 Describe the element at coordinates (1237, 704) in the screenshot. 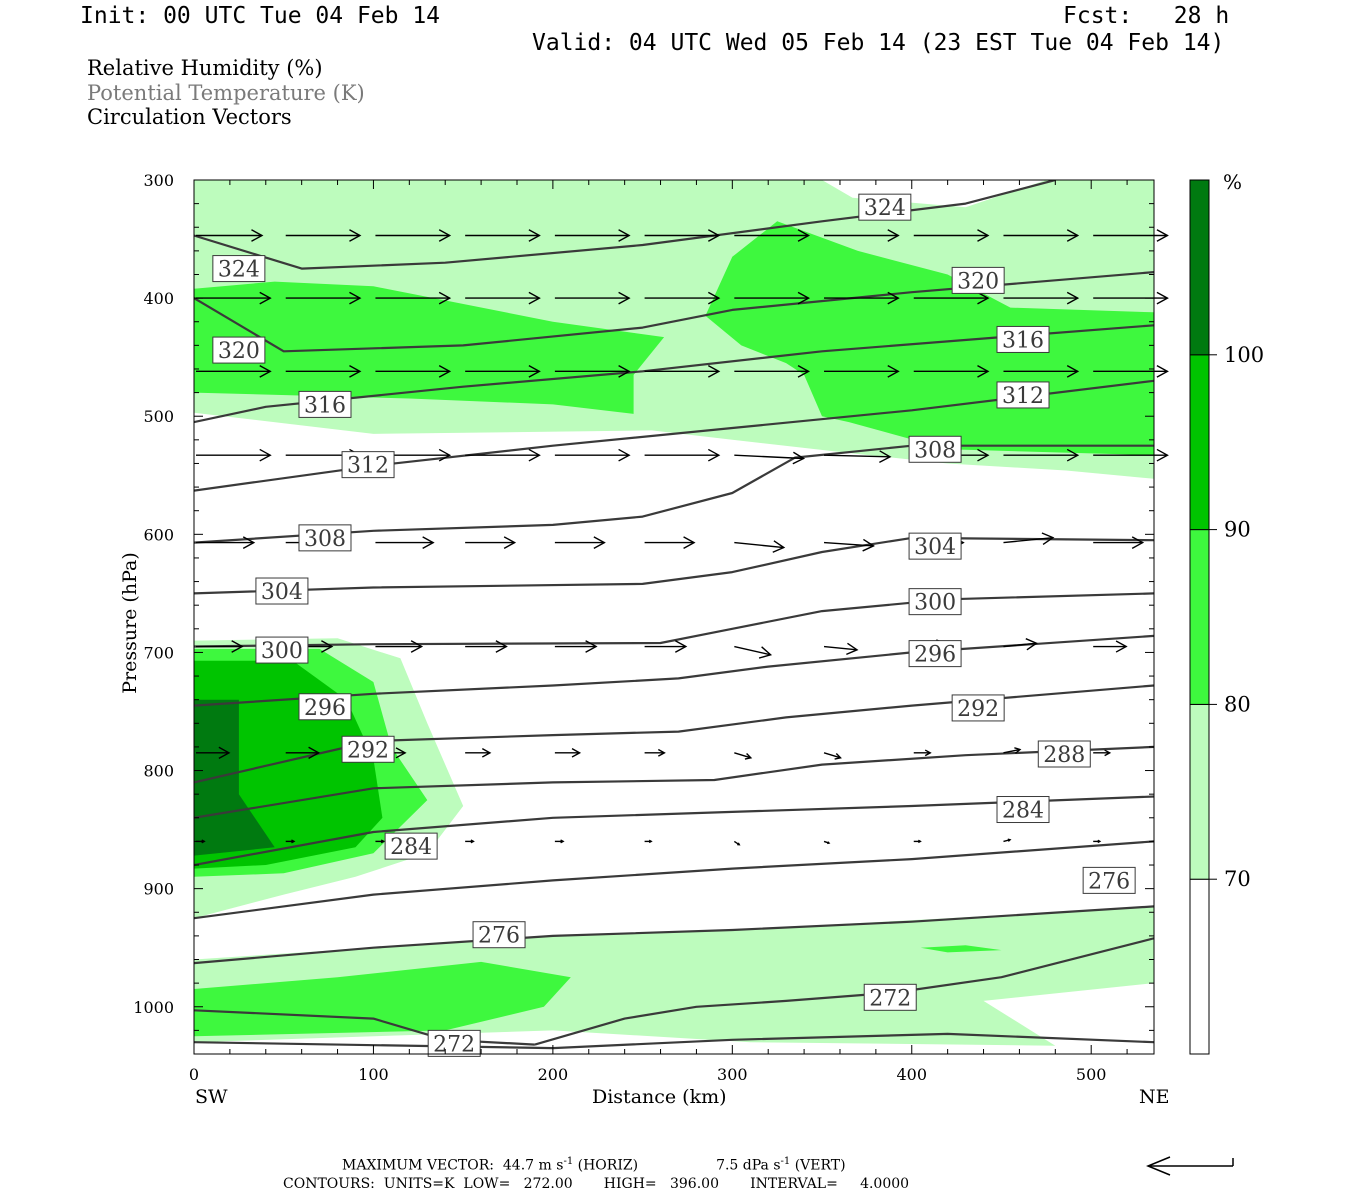

I see `colorbar-level-label: 80` at that location.